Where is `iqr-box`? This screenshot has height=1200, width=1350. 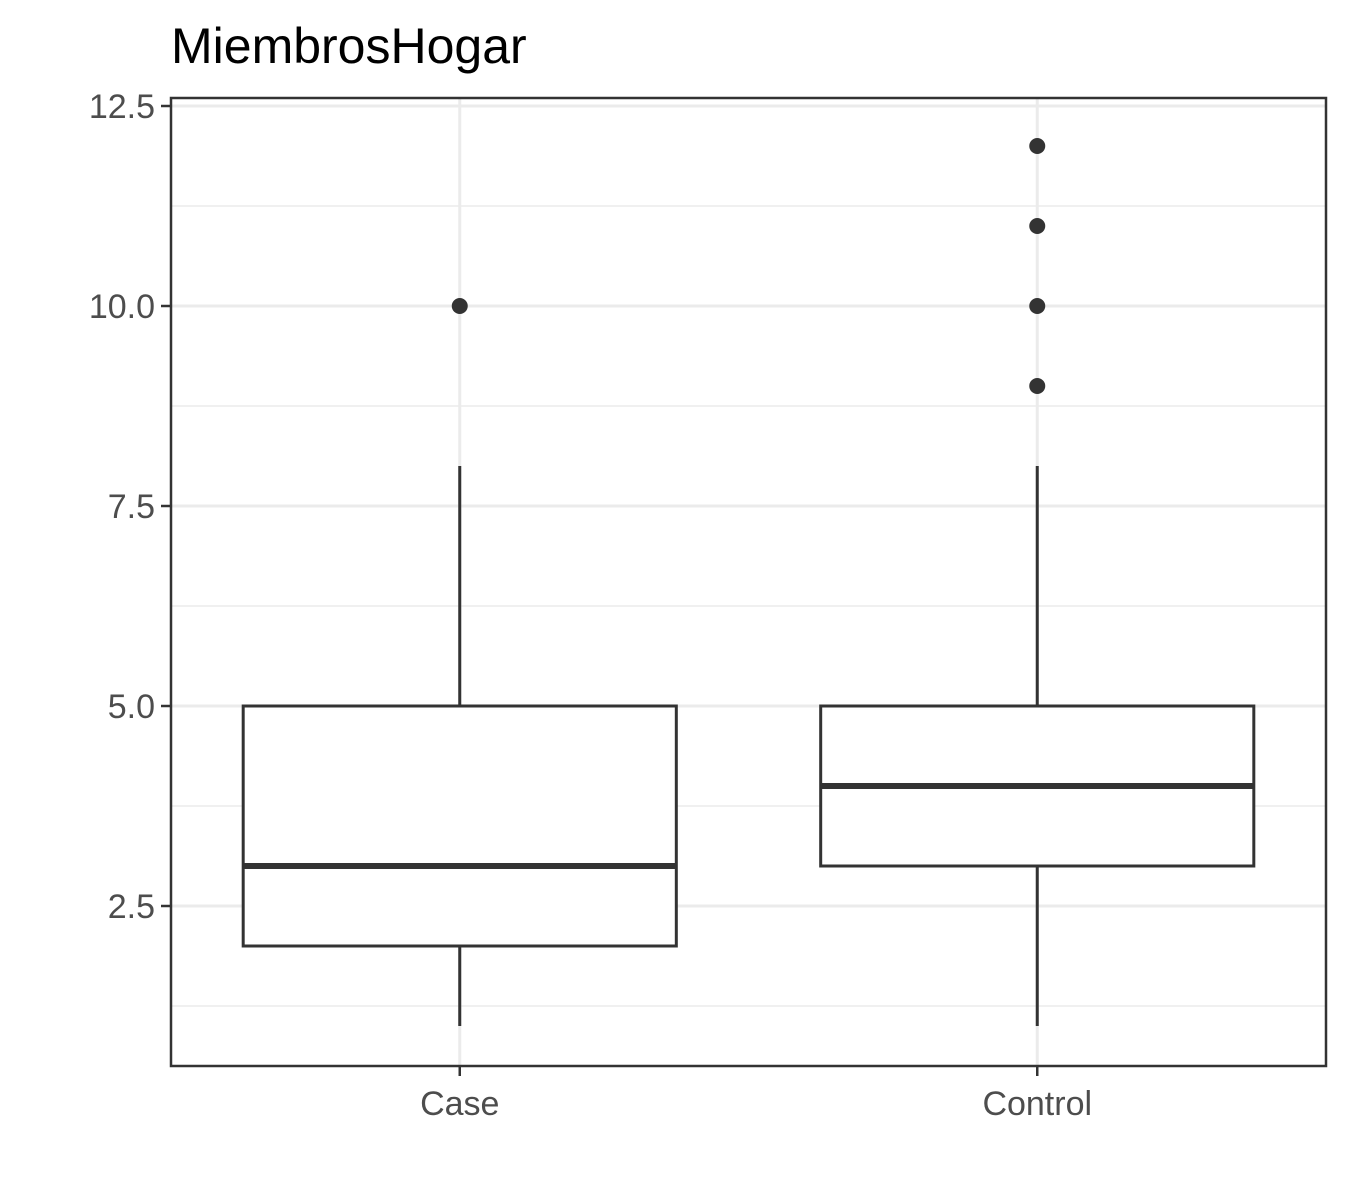
iqr-box is located at coordinates (459, 826).